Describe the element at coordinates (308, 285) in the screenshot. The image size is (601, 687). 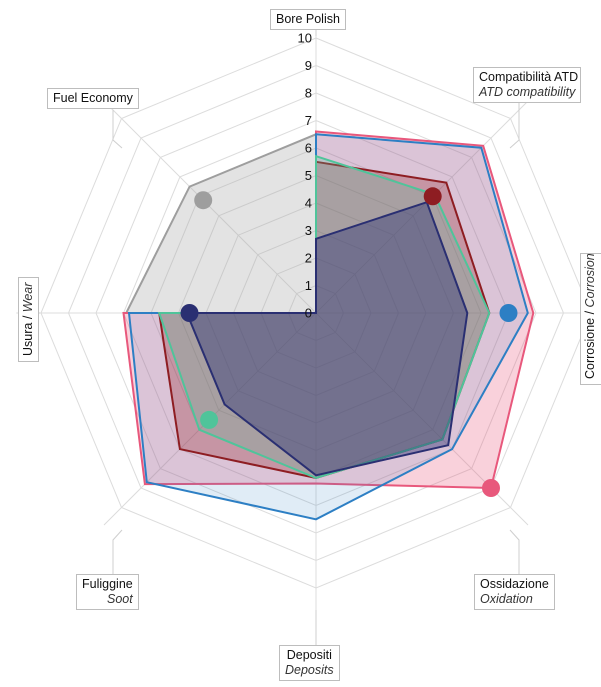
I see `tick-label: 1` at that location.